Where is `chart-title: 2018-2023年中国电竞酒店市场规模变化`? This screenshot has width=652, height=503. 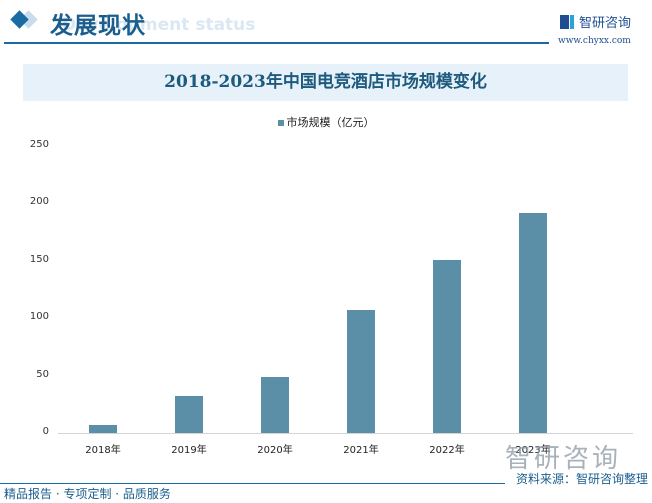 chart-title: 2018-2023年中国电竞酒店市场规模变化 is located at coordinates (325, 82).